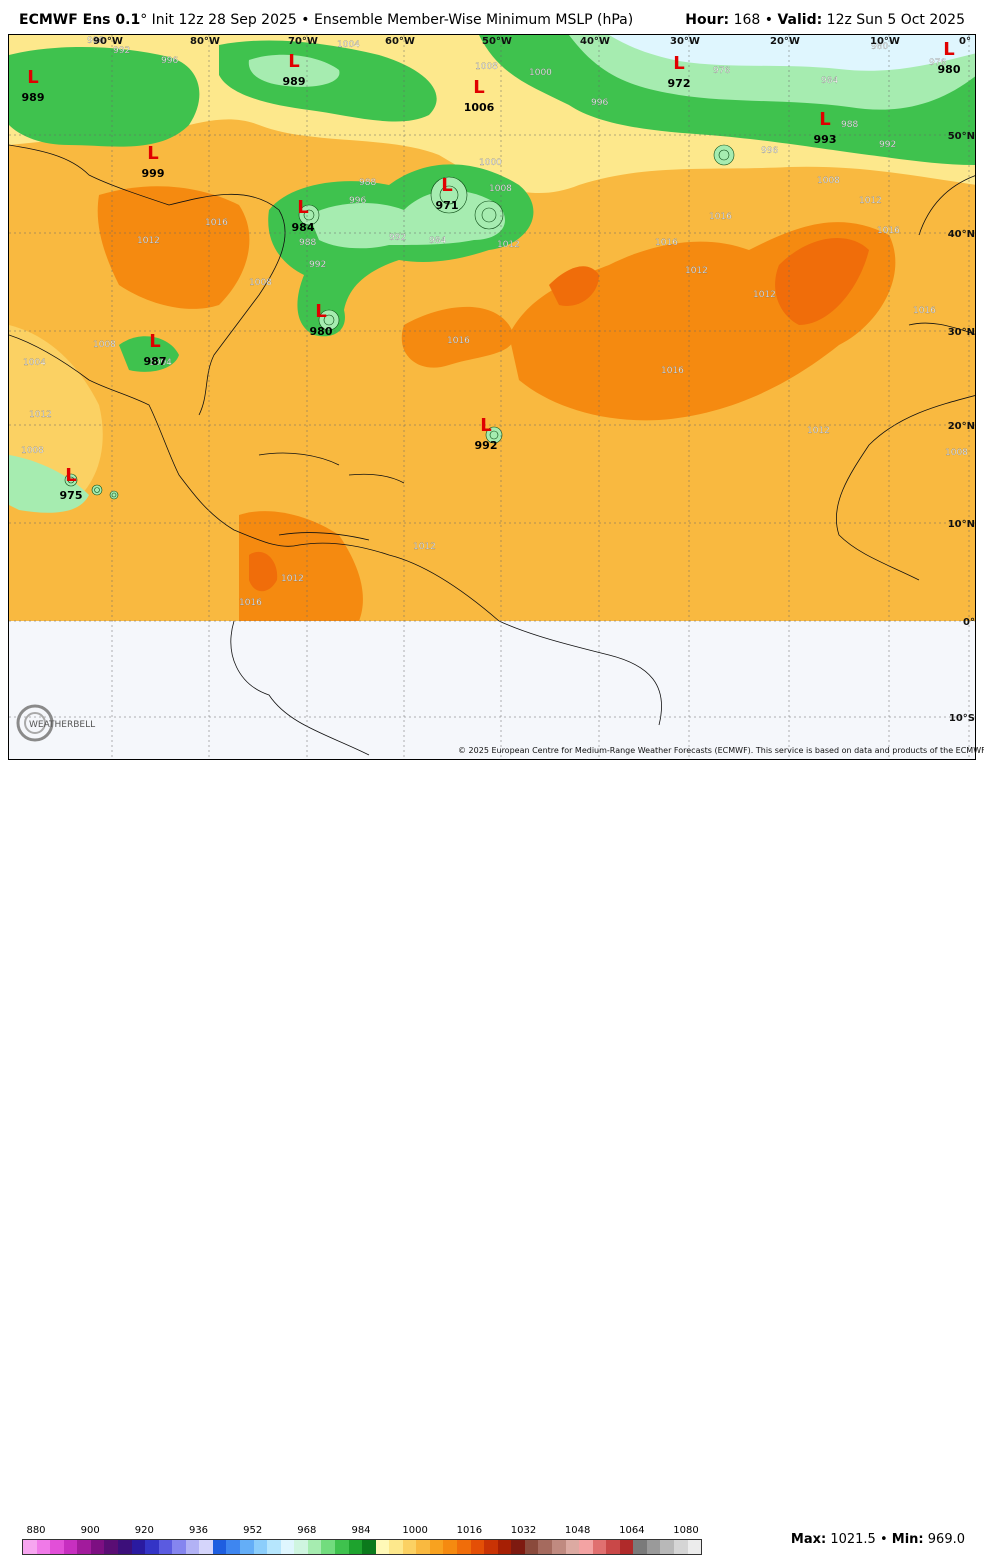  I want to click on degree-sign: °, so click(144, 20).